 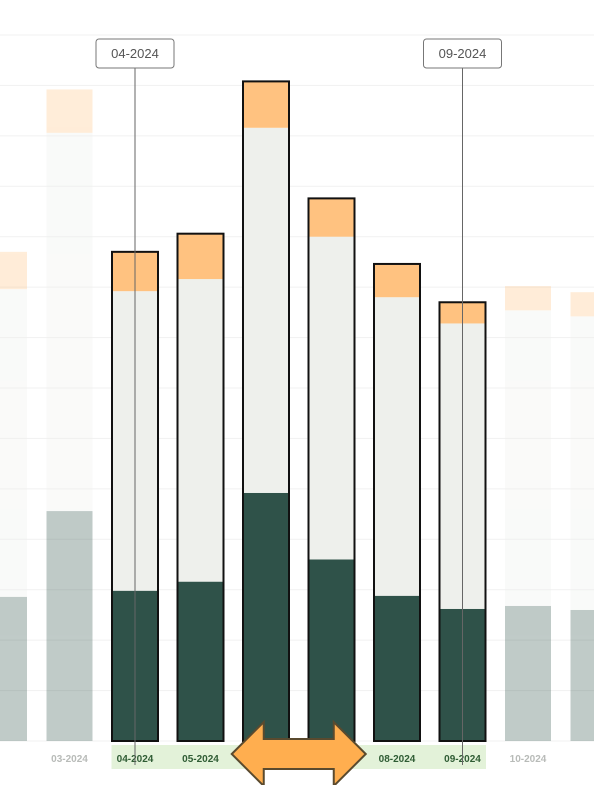 I want to click on bar-11-2024, so click(x=582, y=516).